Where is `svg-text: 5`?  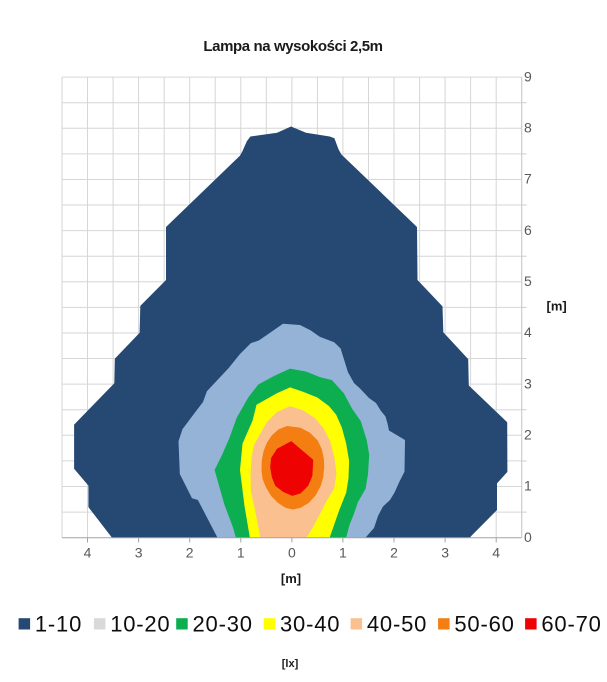 svg-text: 5 is located at coordinates (528, 281).